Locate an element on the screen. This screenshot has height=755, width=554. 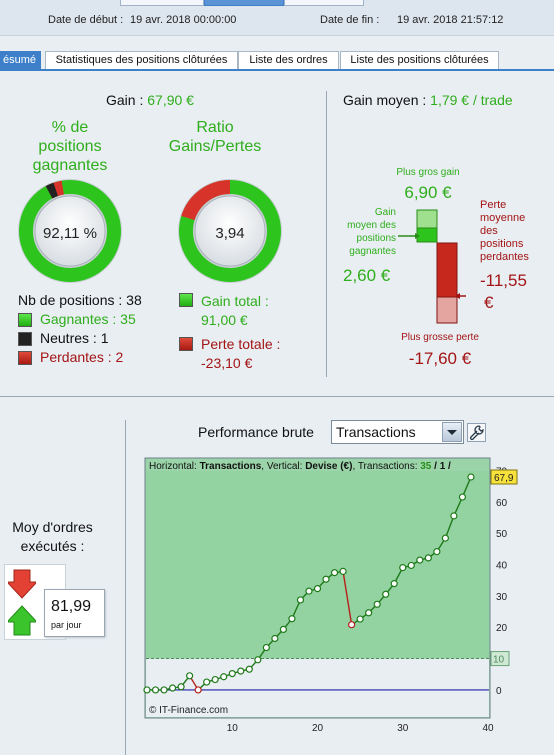
gain-total-swatch is located at coordinates (186, 300).